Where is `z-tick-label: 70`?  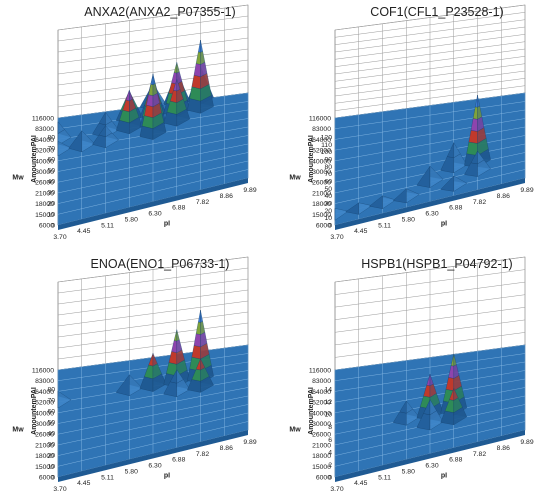 z-tick-label: 70 is located at coordinates (51, 401).